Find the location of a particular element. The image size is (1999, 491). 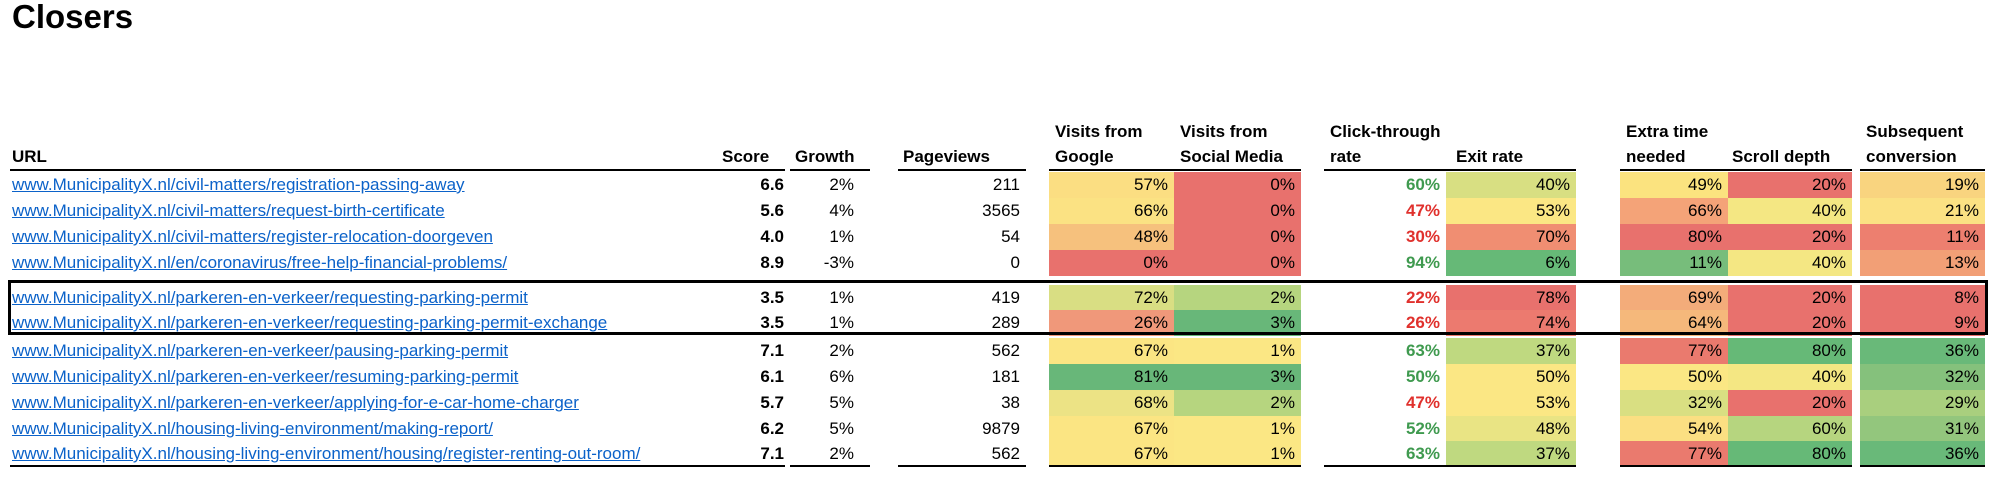

scroll-cell: 40% is located at coordinates (1790, 263).